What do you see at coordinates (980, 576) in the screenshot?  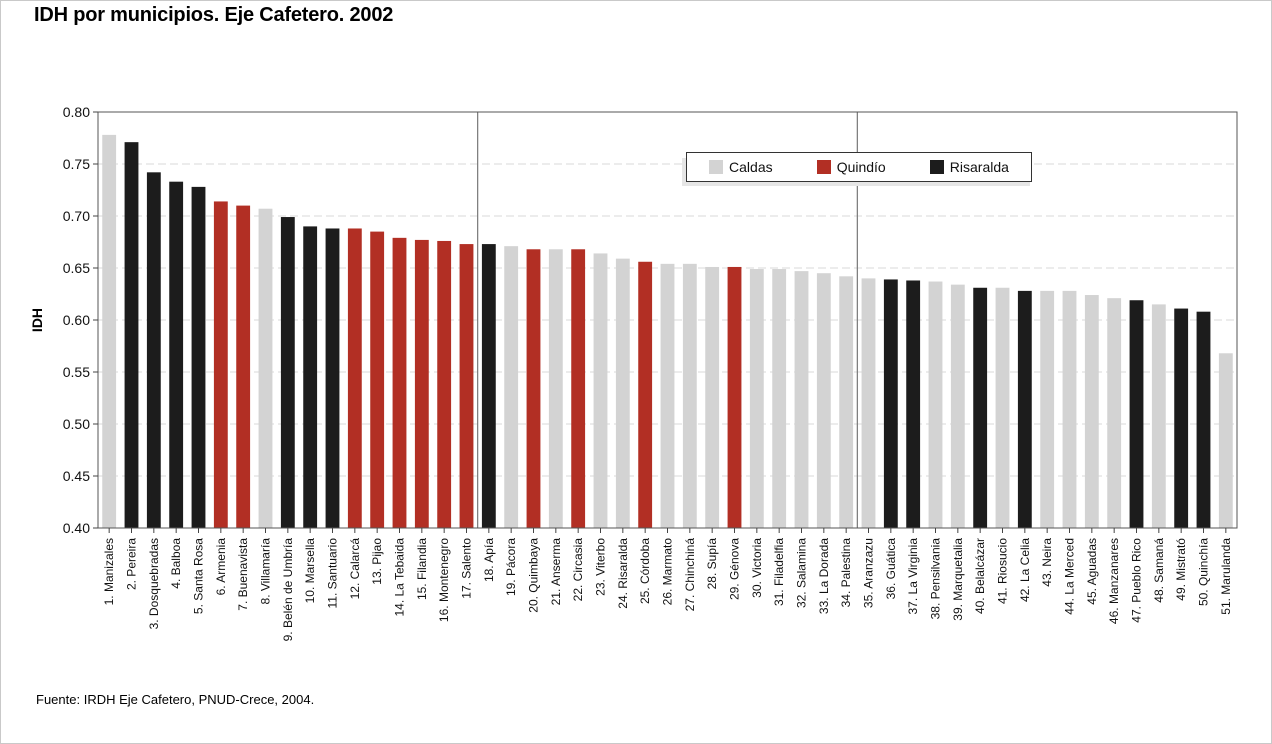 I see `x-tick-label: 40. Belalcázar` at bounding box center [980, 576].